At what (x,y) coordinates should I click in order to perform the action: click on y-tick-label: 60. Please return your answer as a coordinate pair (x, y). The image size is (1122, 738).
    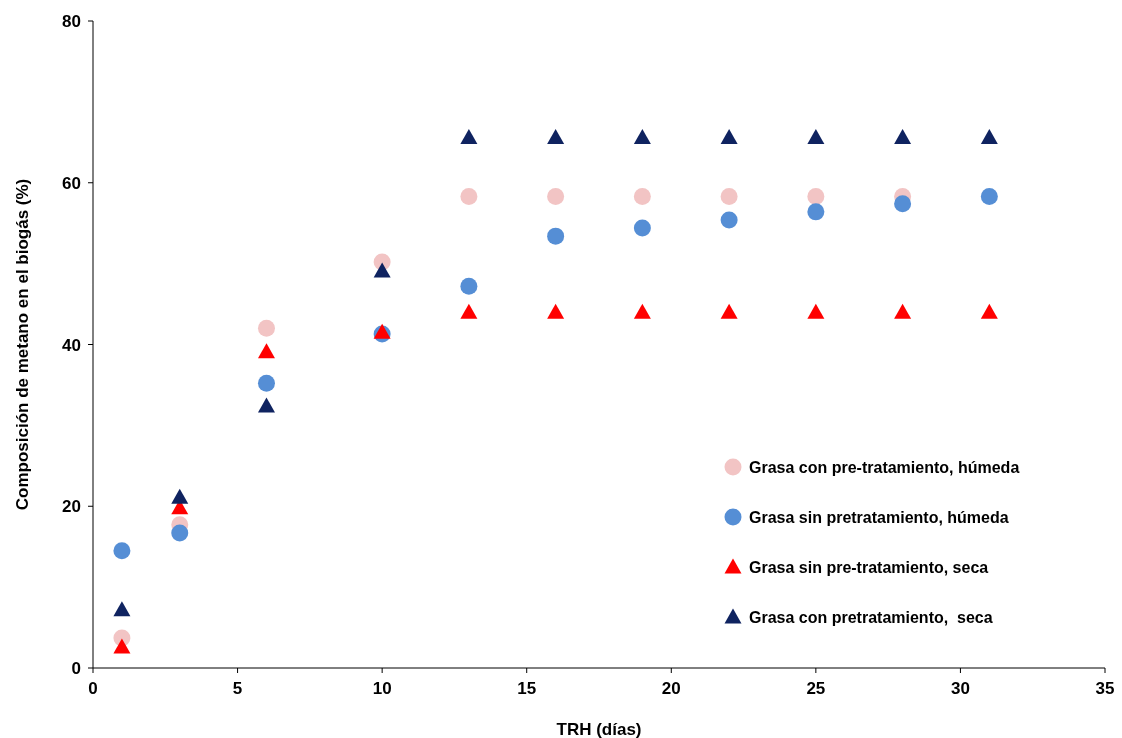
    Looking at the image, I should click on (71, 183).